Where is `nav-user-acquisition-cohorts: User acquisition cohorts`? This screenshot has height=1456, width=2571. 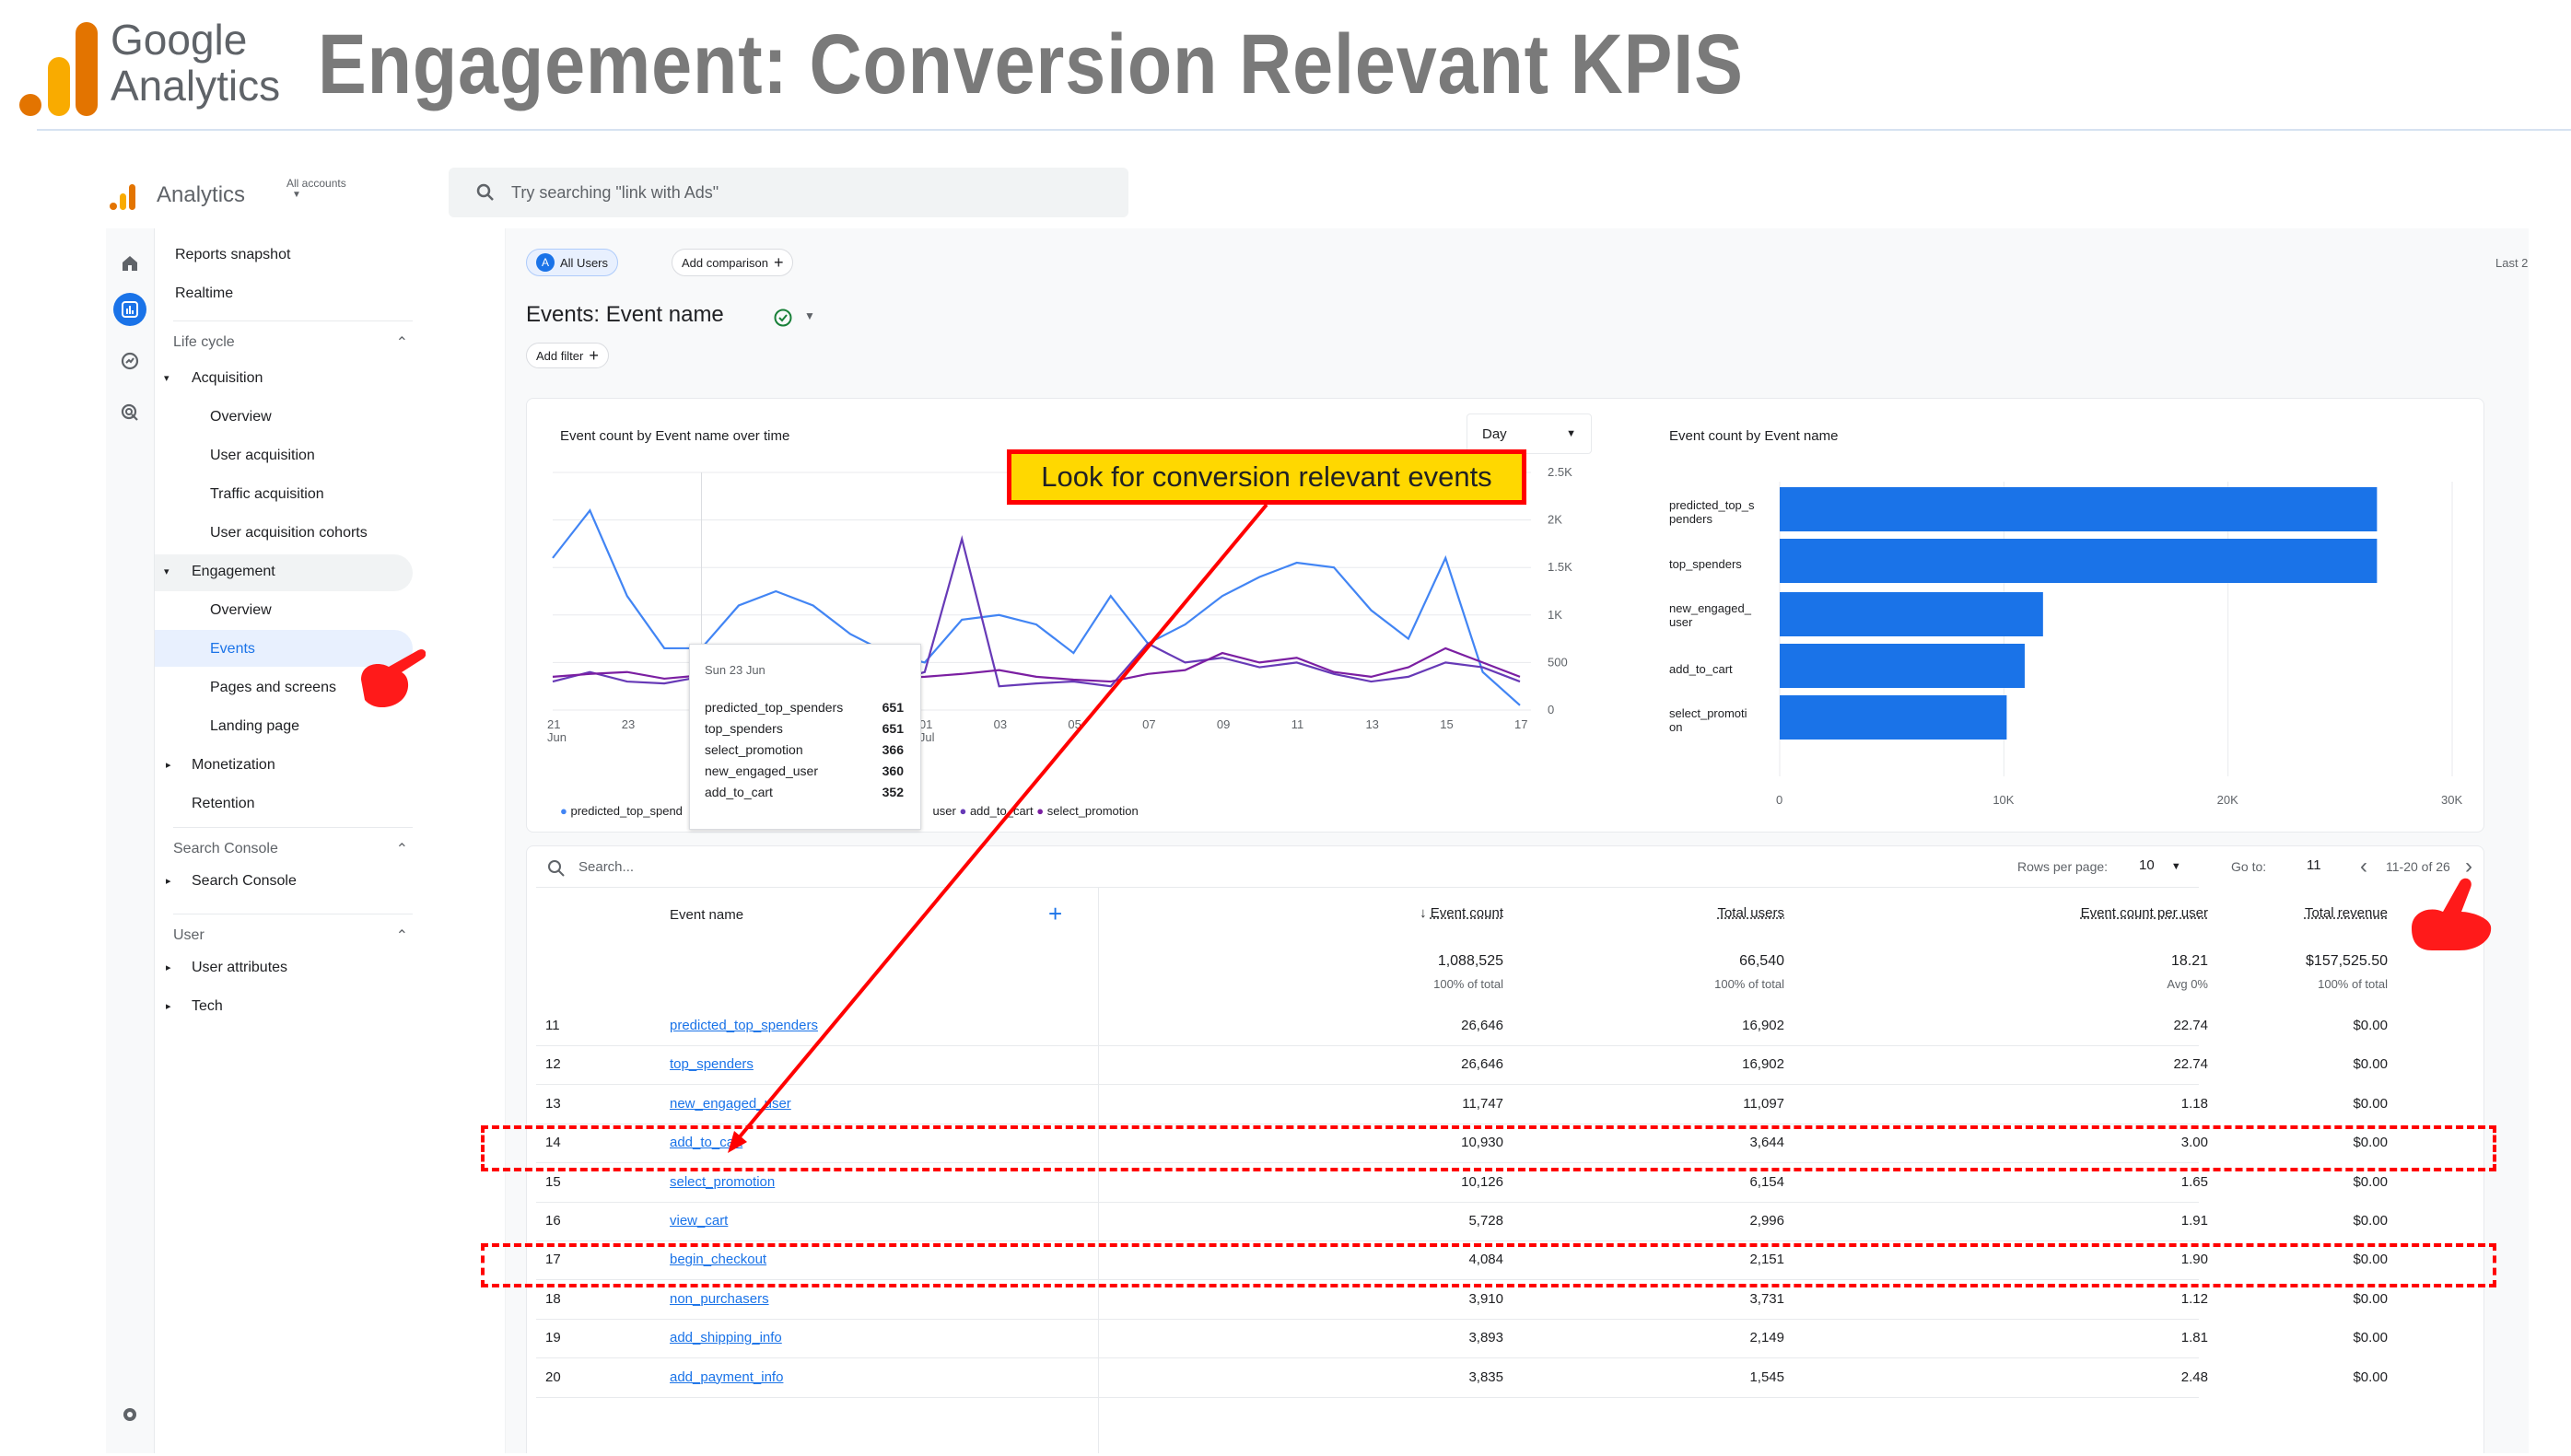
nav-user-acquisition-cohorts: User acquisition cohorts is located at coordinates (289, 533).